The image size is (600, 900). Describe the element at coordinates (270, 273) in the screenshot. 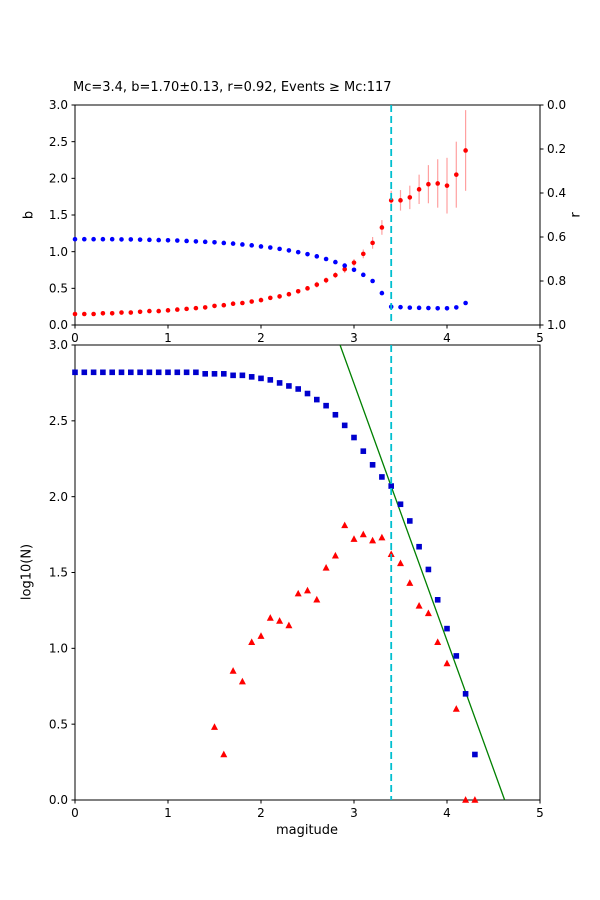

I see `goodness-of-fit-r` at that location.